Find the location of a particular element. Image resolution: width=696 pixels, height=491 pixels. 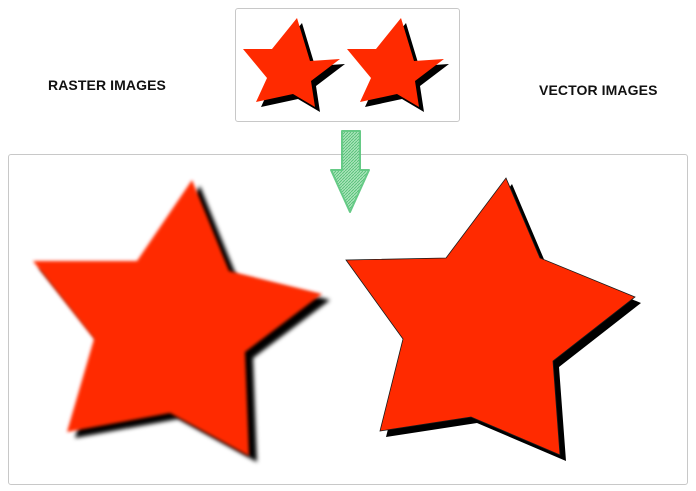

small-star-right is located at coordinates (398, 65).